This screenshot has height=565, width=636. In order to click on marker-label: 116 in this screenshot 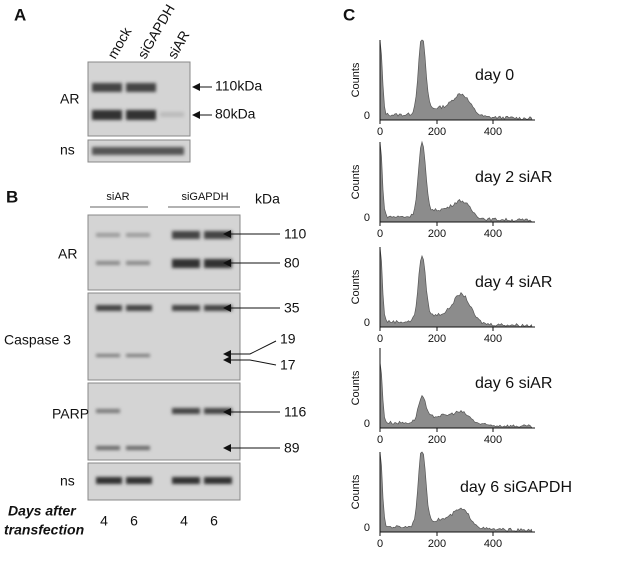, I will do `click(295, 412)`.